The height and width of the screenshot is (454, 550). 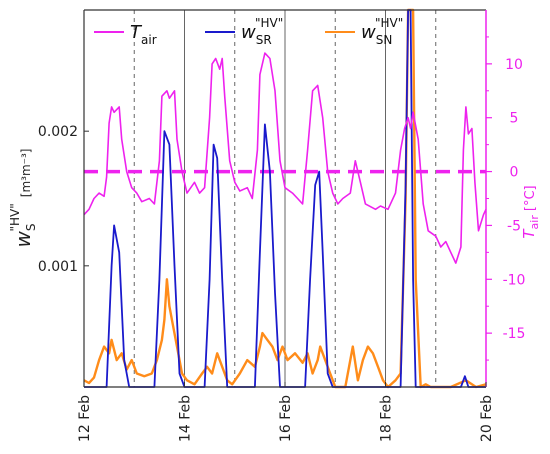 I want to click on svg-text:Tair[°C]: Tair [°C], so click(x=530, y=211).